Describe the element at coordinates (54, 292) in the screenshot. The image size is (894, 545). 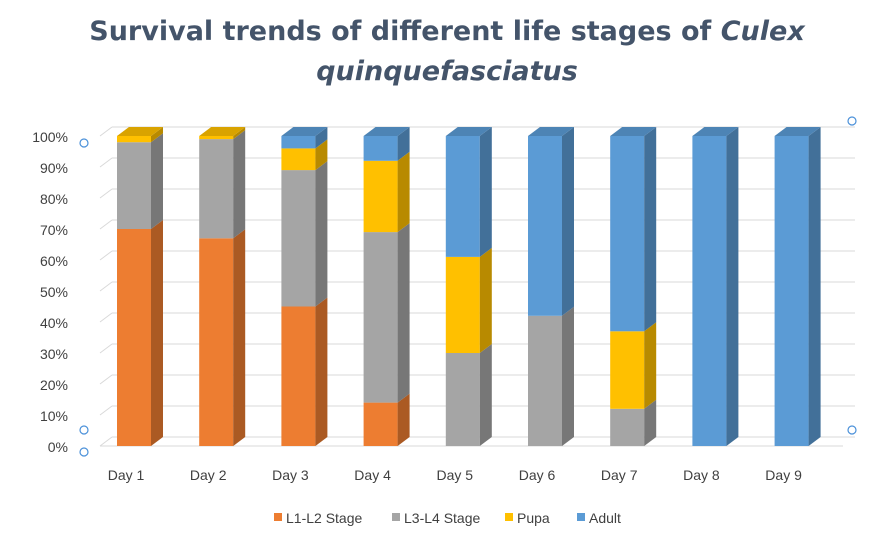
I see `y-tick-label: 50%` at that location.